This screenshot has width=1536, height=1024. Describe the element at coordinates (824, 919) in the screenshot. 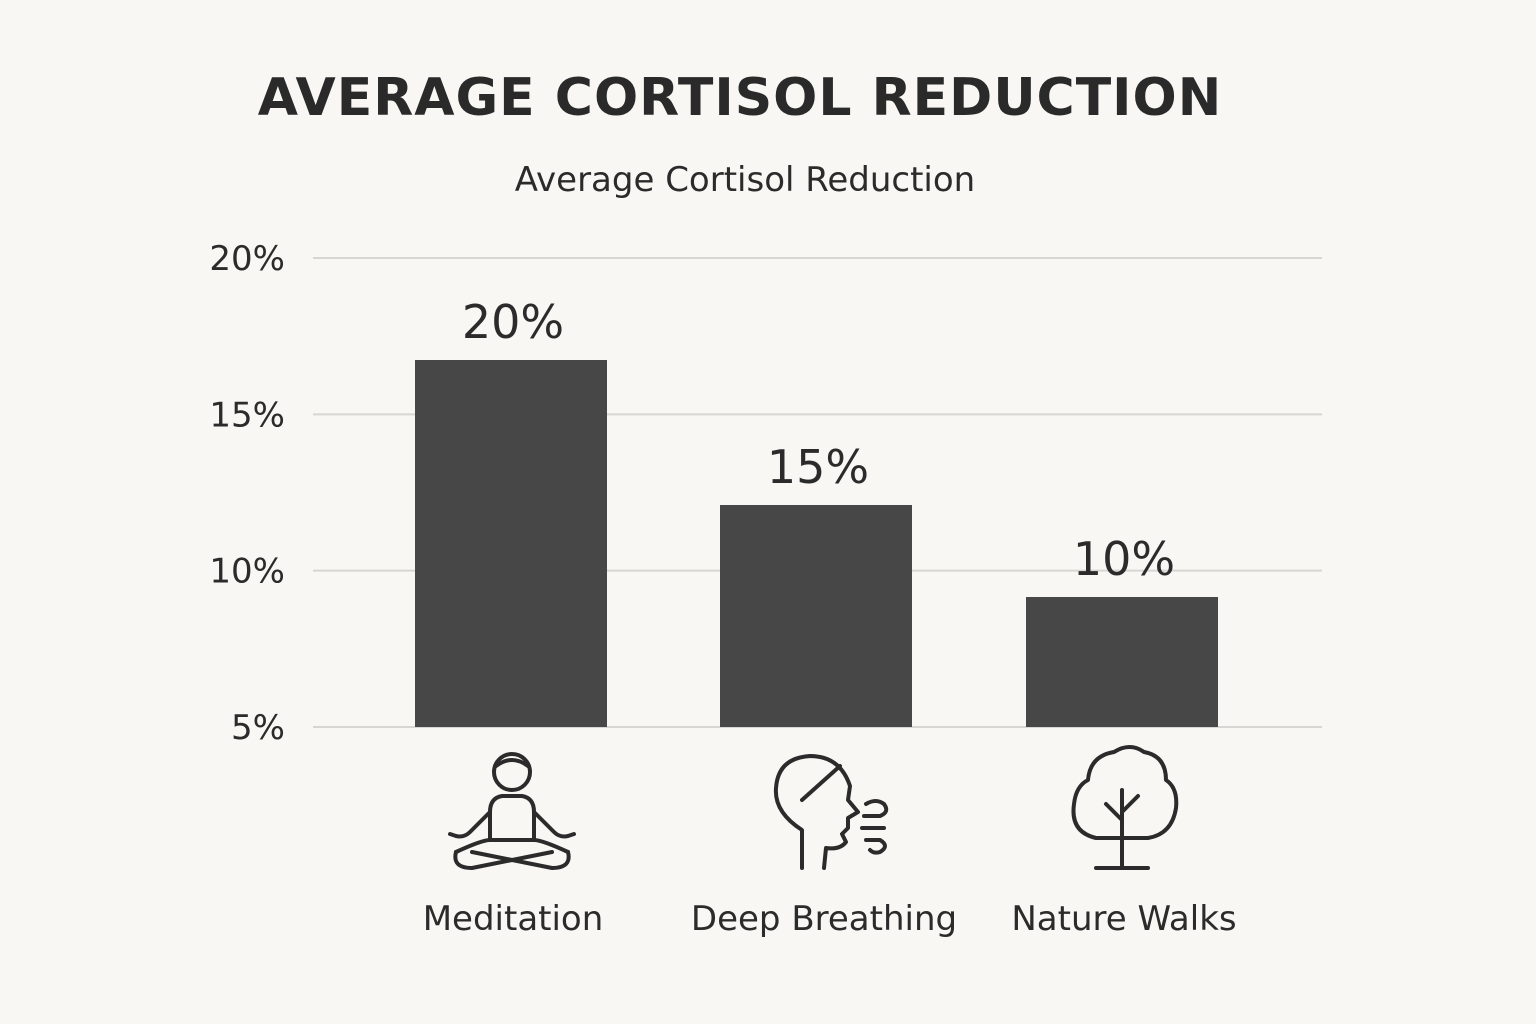

I see `category-label: Deep Breathing` at that location.